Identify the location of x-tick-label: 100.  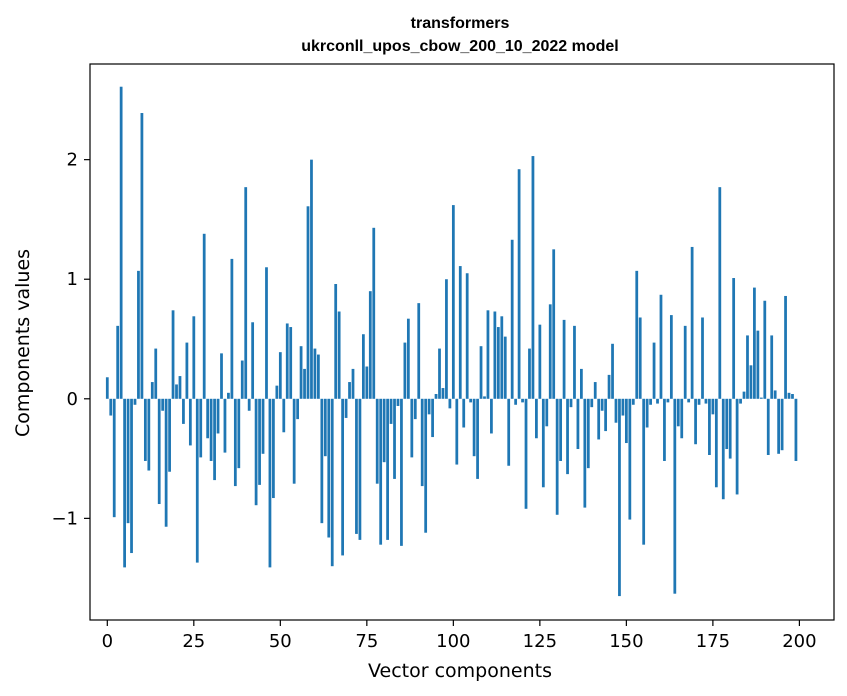
(453, 641).